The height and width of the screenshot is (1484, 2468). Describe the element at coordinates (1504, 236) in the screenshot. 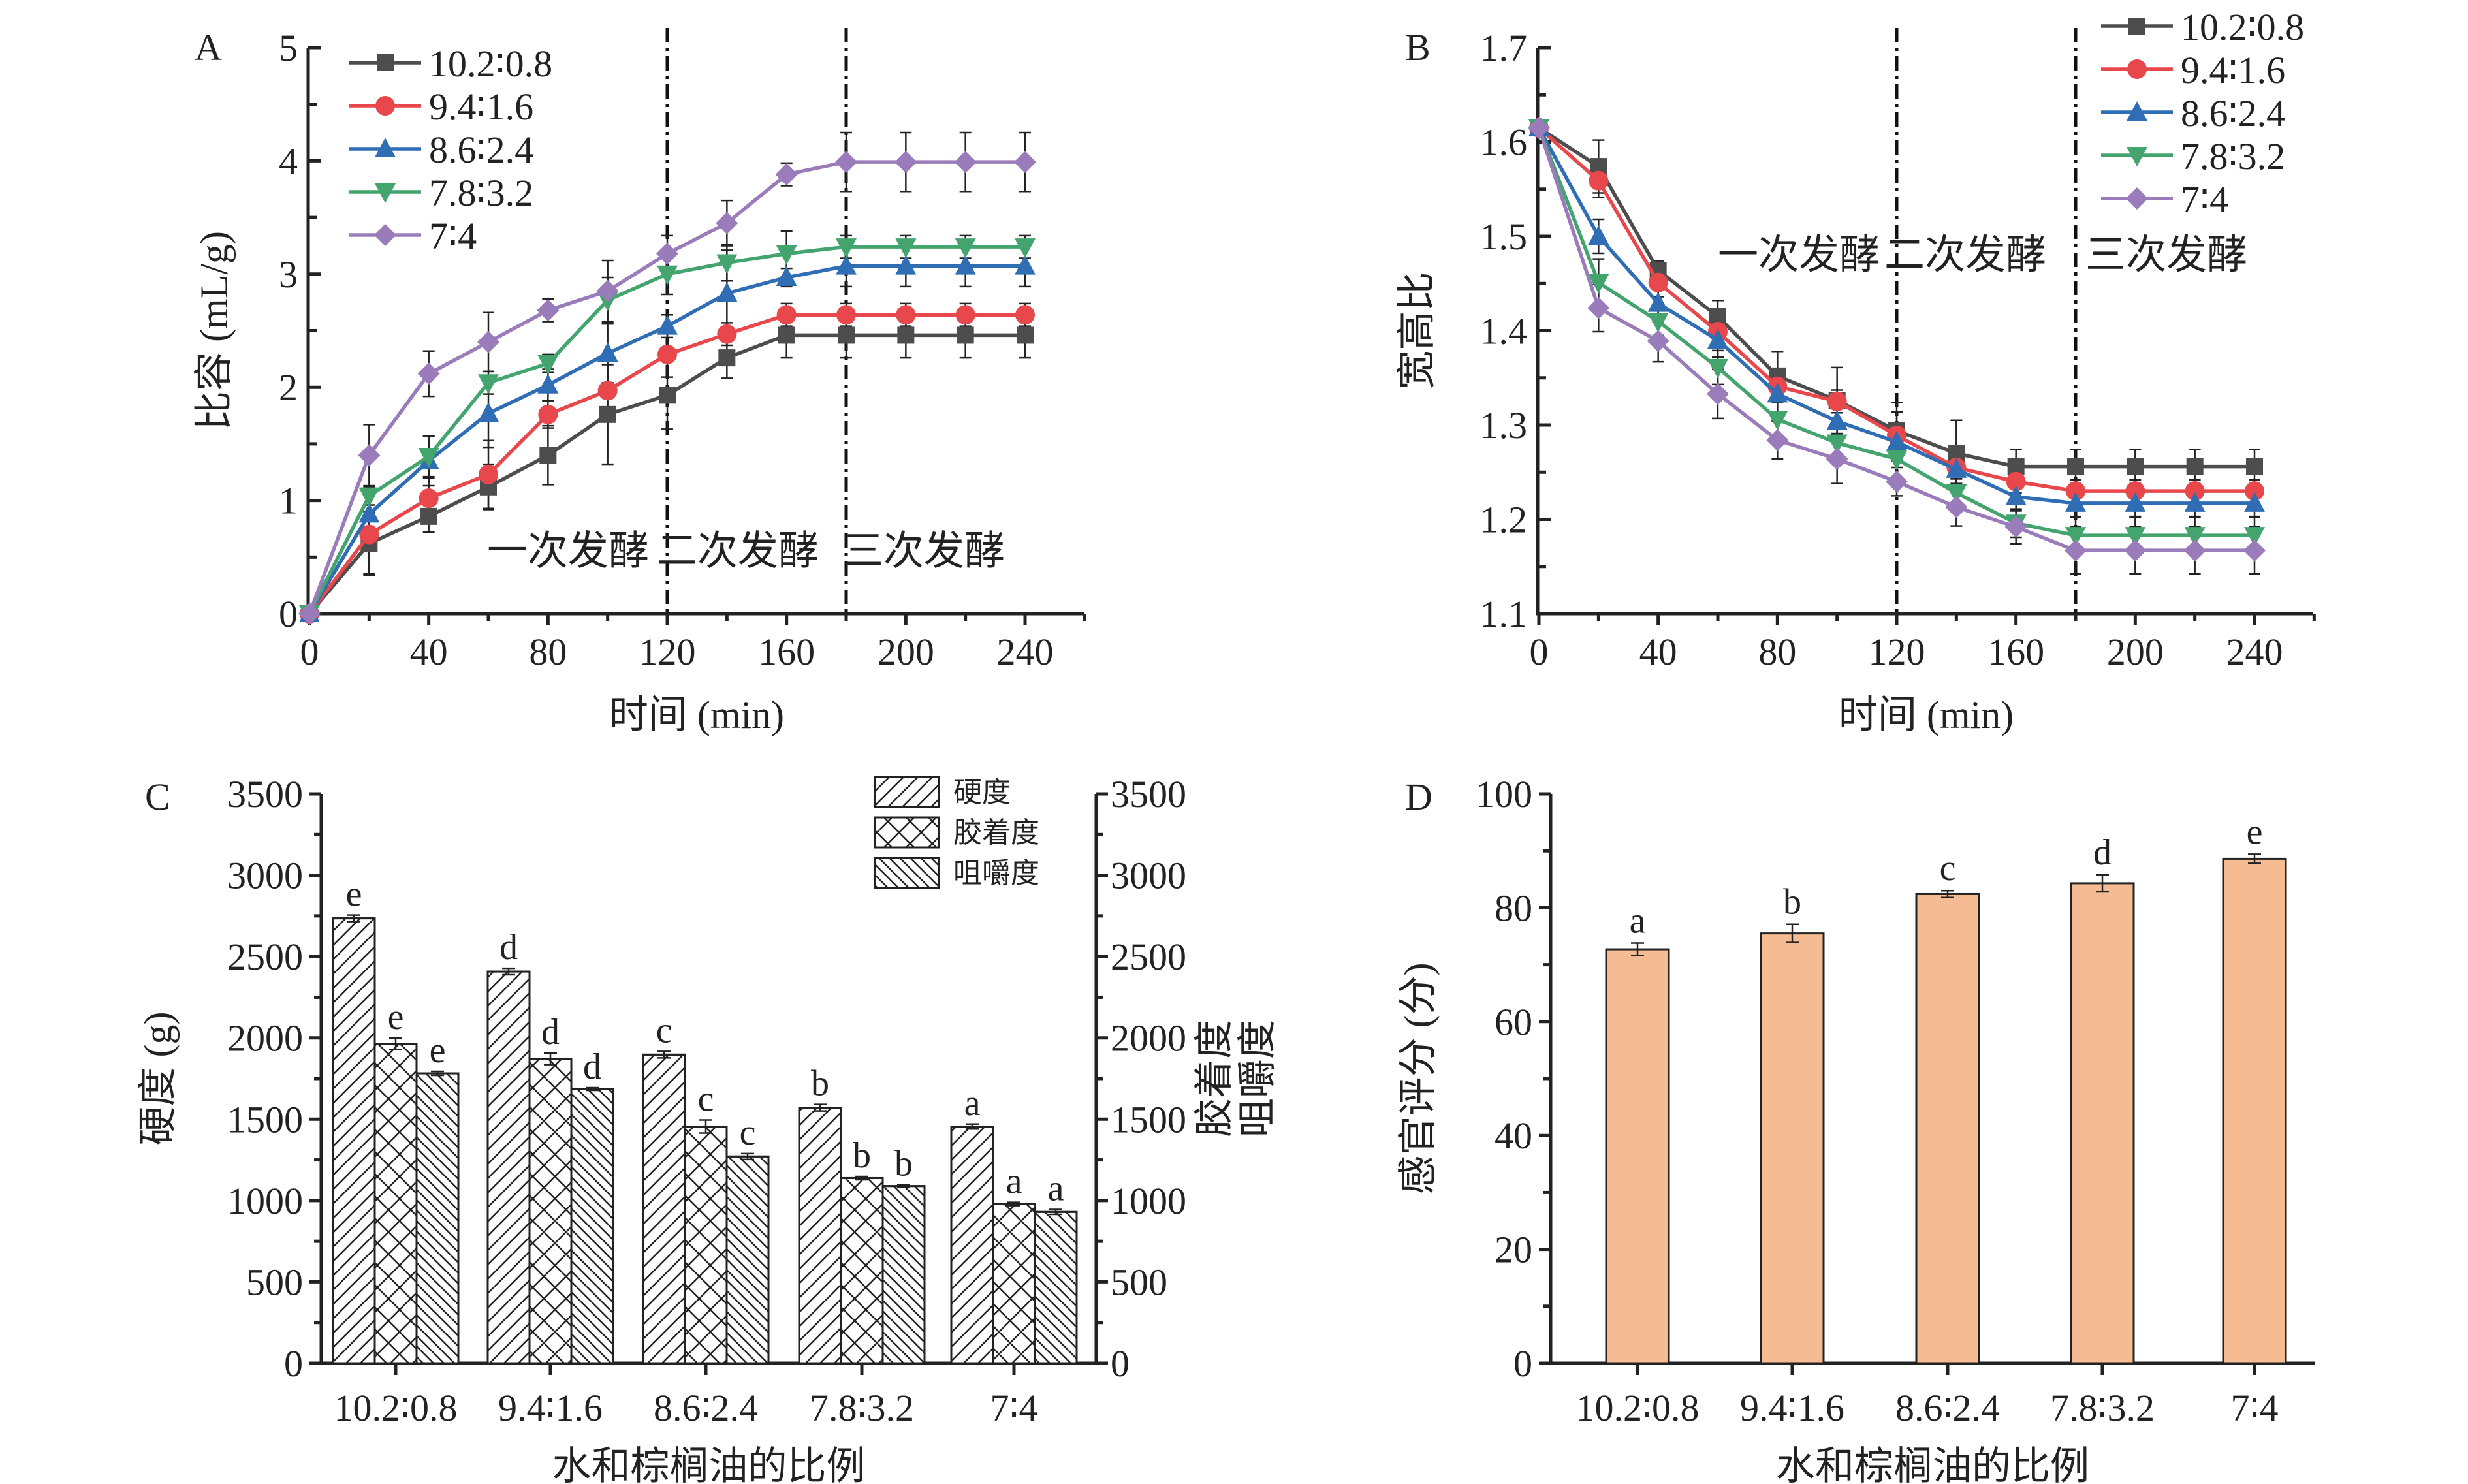

I see `y-tick-label: 1.5` at that location.